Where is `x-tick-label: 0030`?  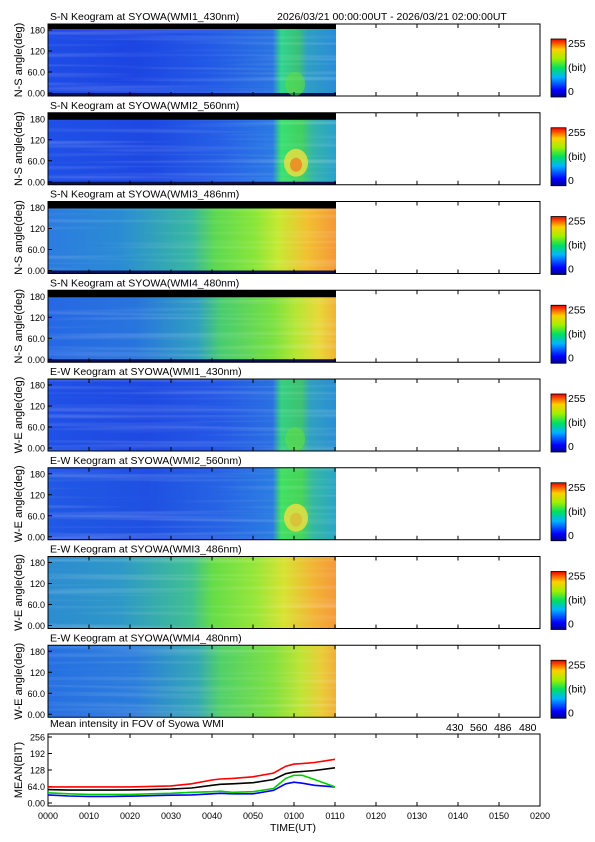 x-tick-label: 0030 is located at coordinates (171, 816).